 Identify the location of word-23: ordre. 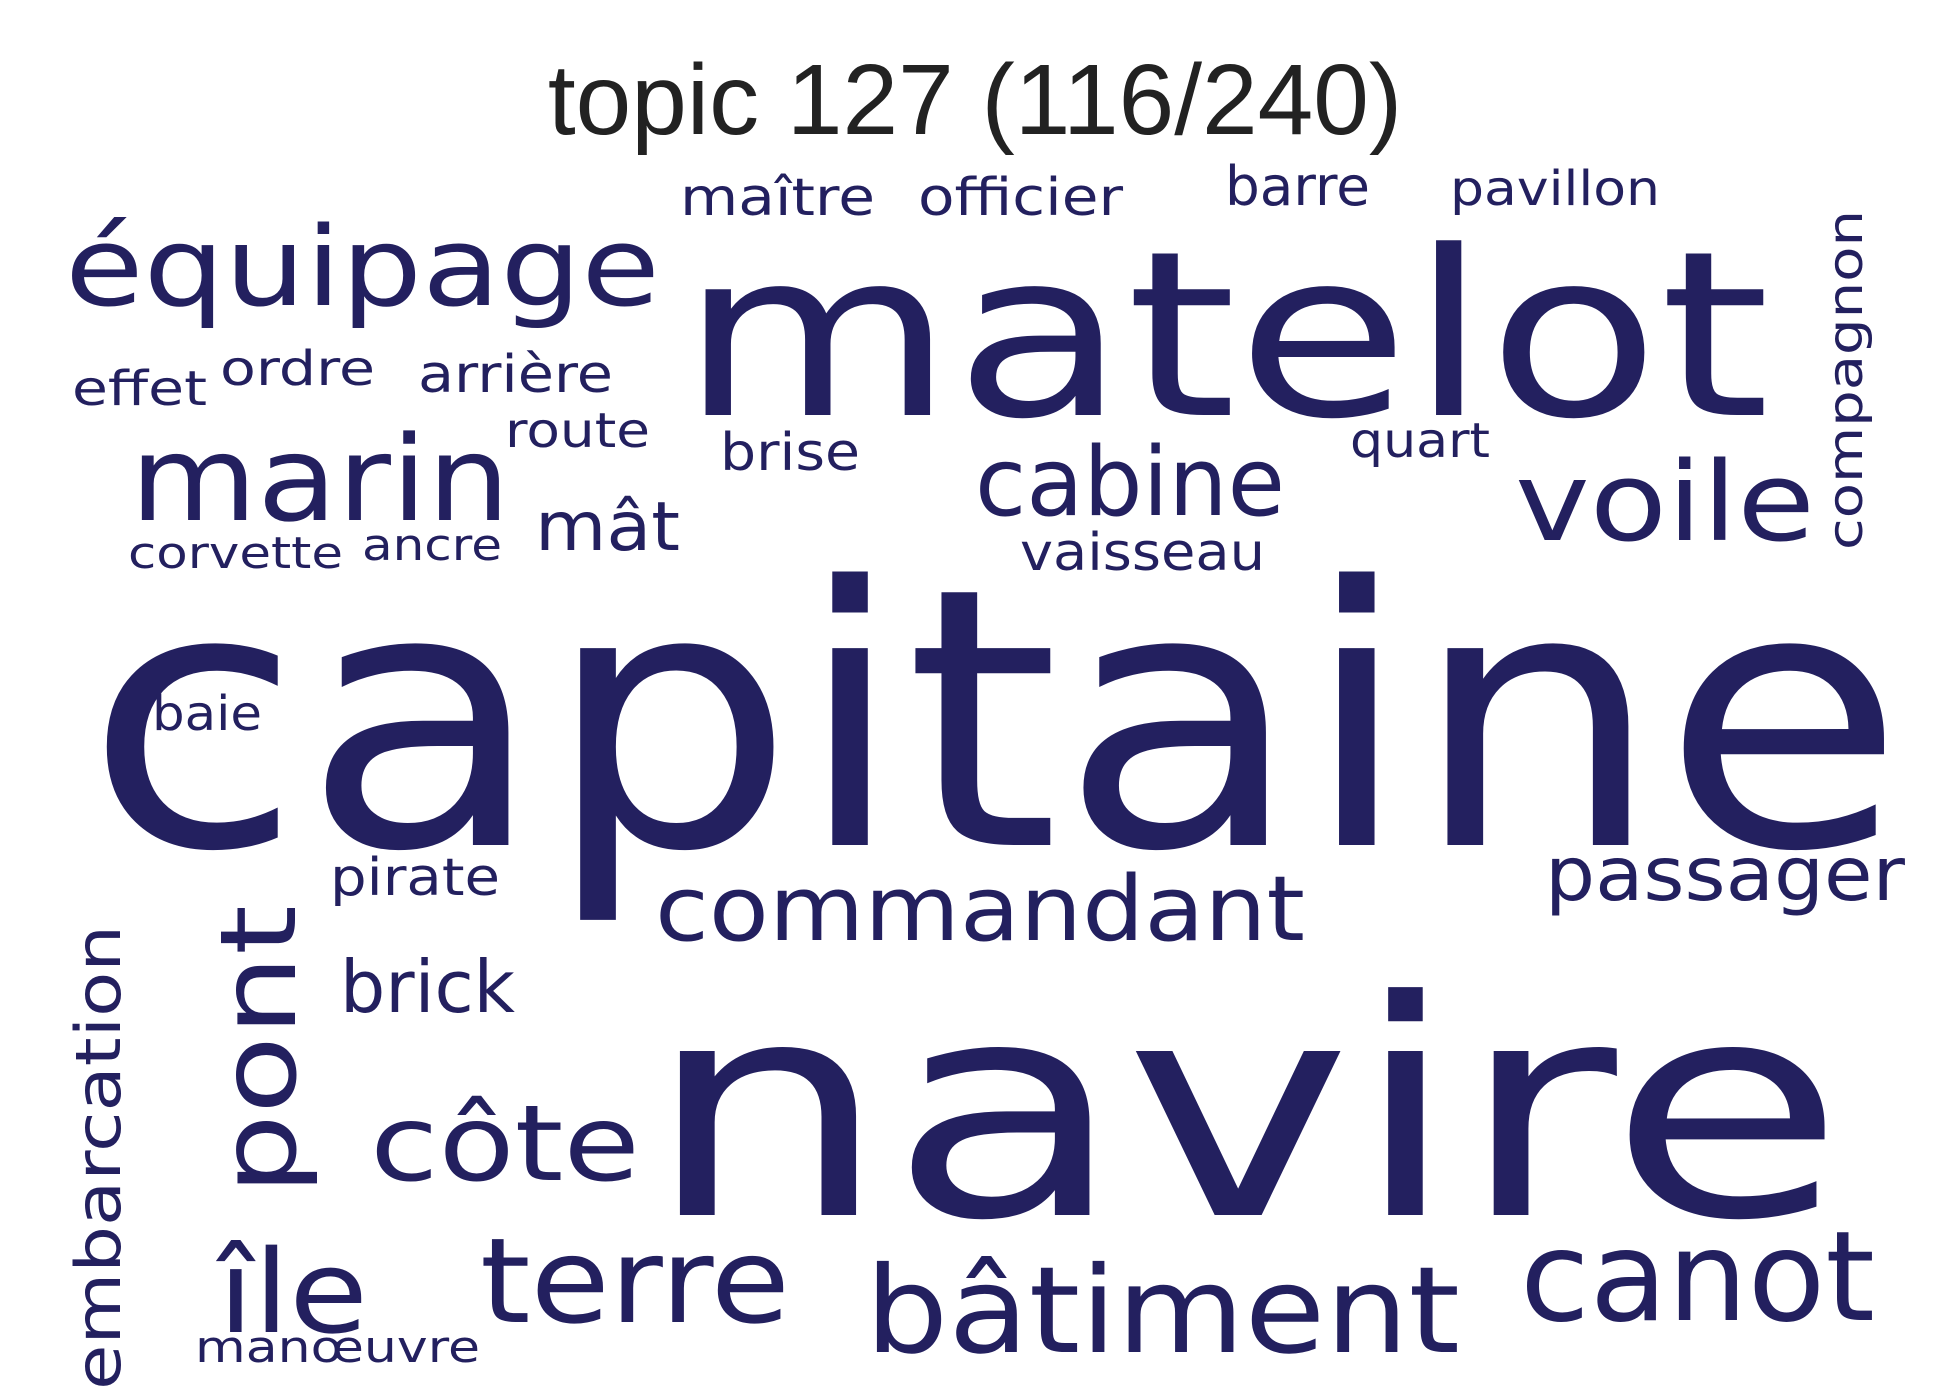
(297, 369).